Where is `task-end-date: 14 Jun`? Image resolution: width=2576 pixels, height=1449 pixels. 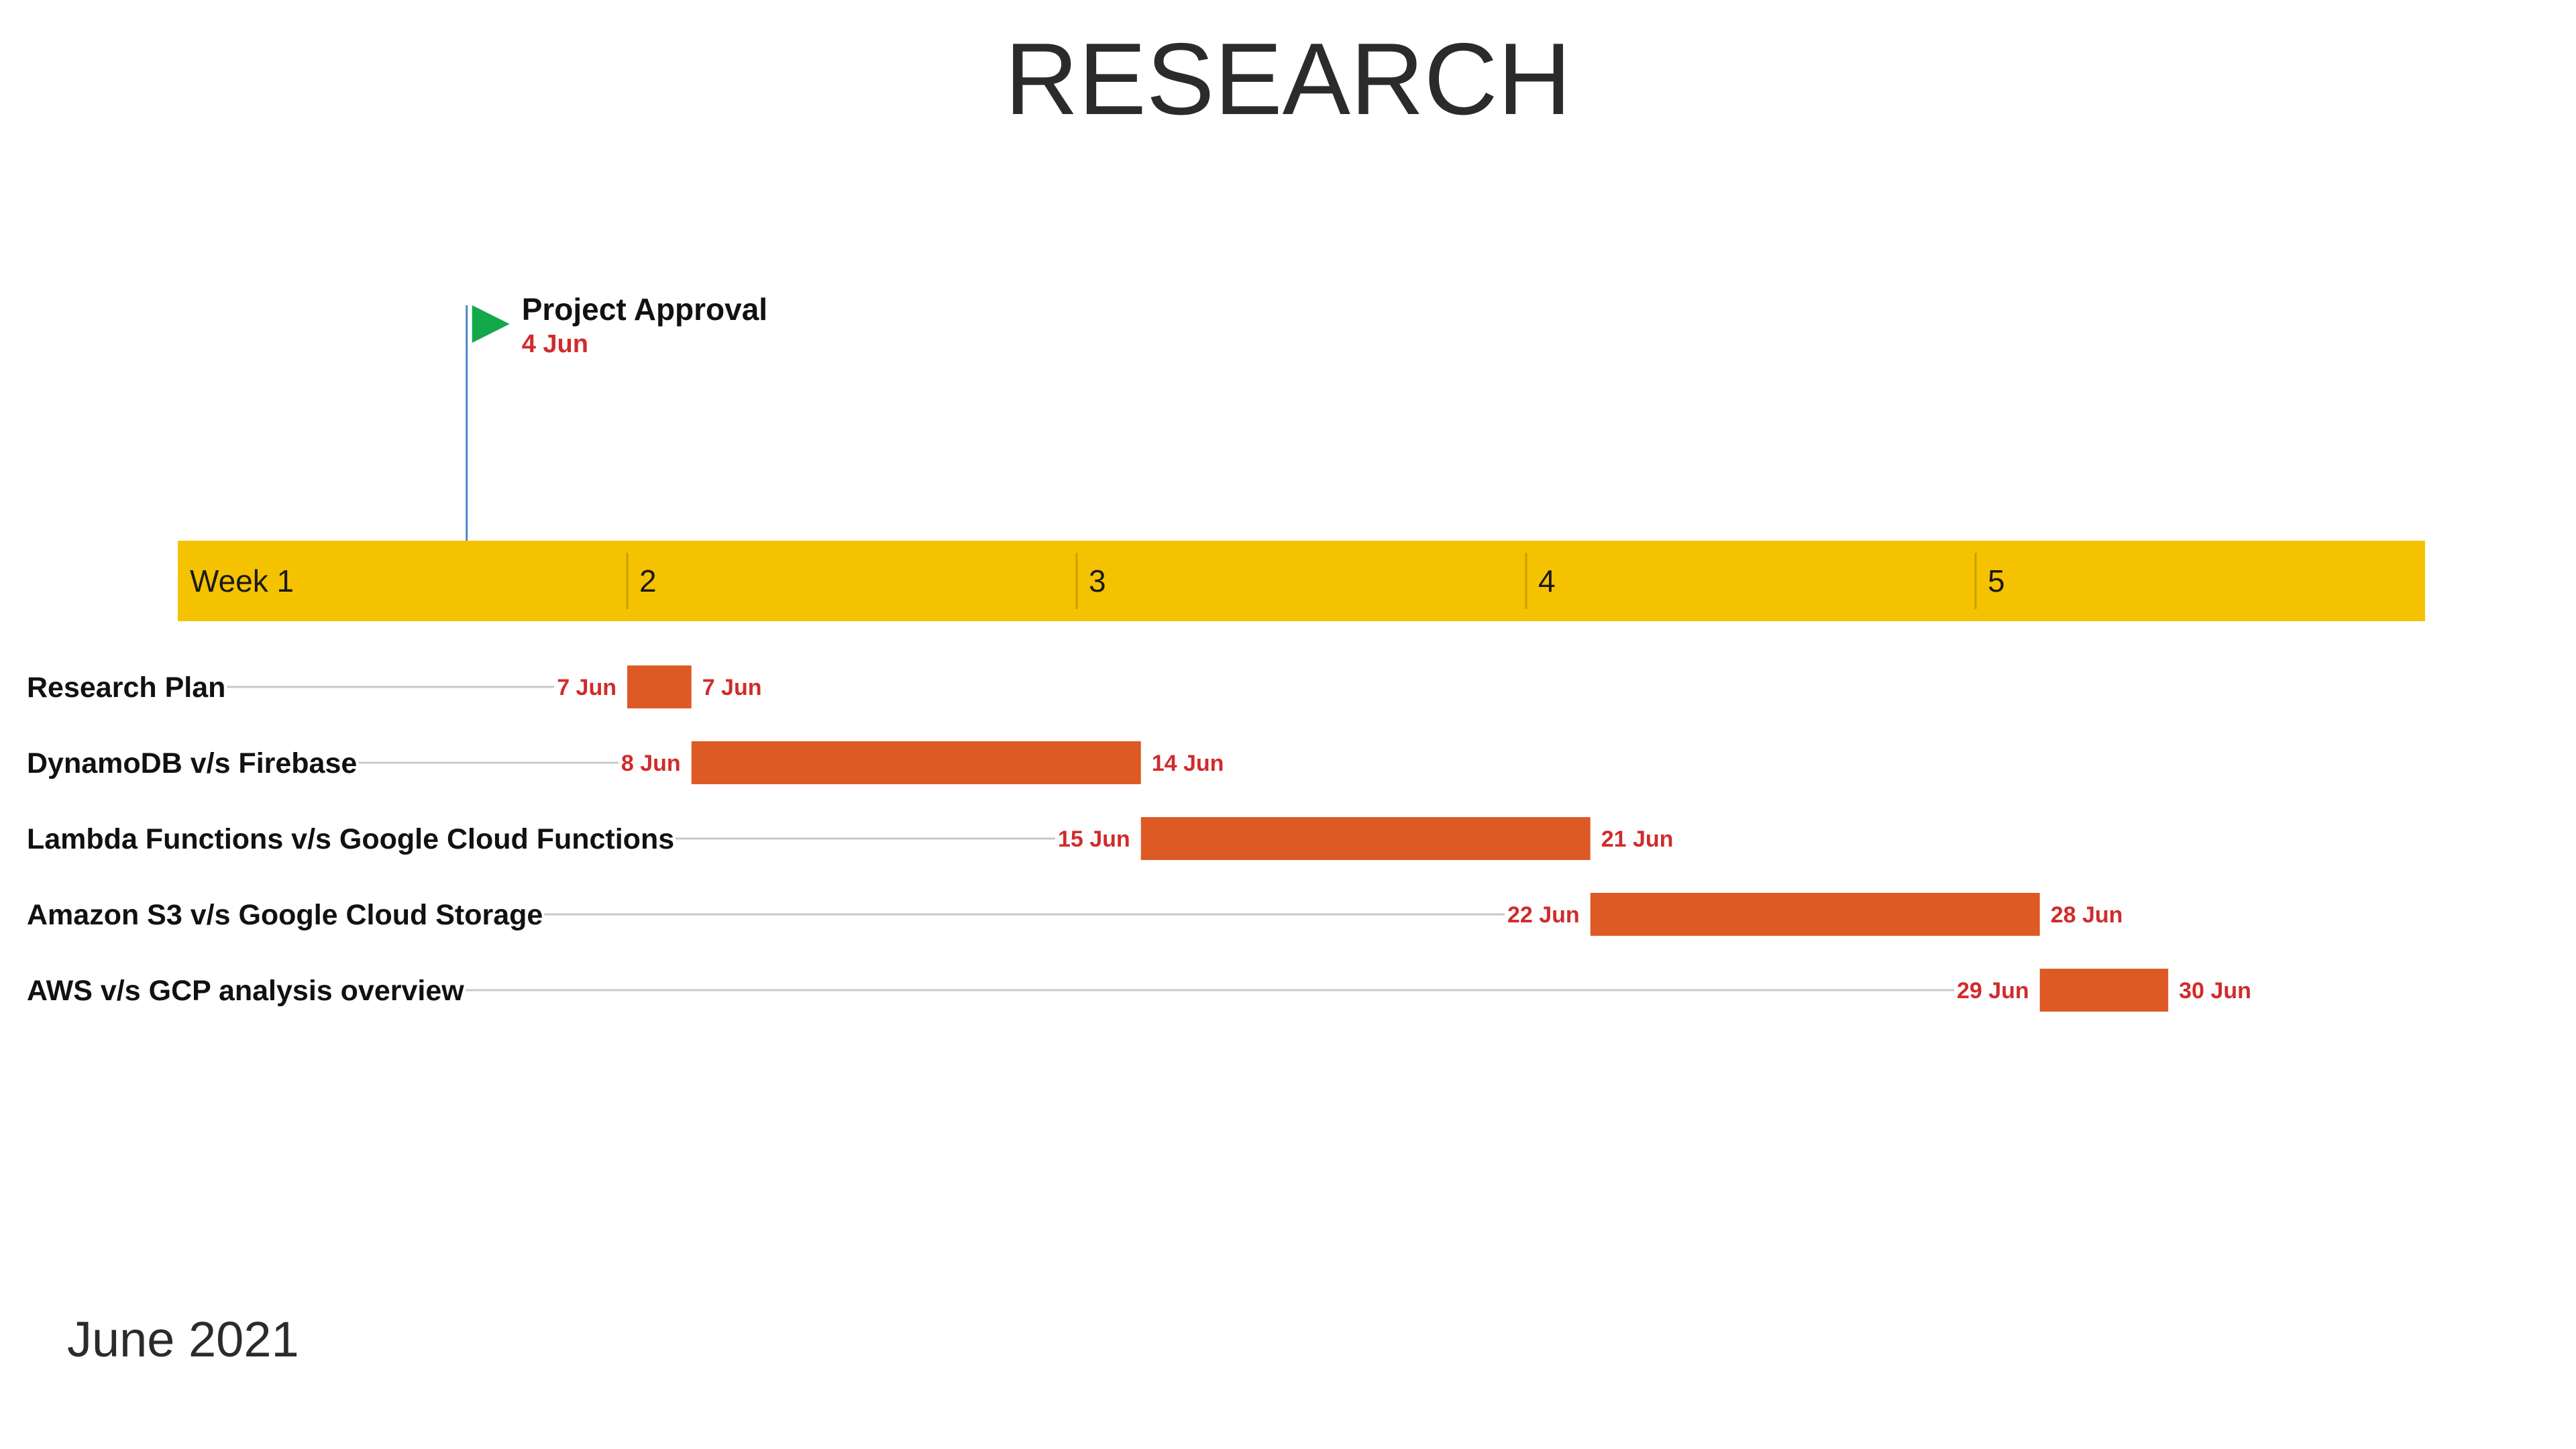
task-end-date: 14 Jun is located at coordinates (1188, 763).